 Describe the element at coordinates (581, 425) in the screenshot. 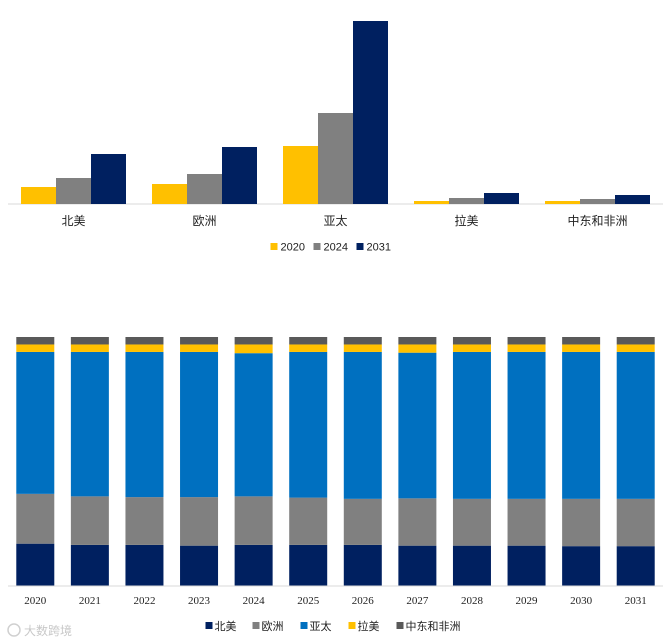

I see `stack-seg-2-2030` at that location.